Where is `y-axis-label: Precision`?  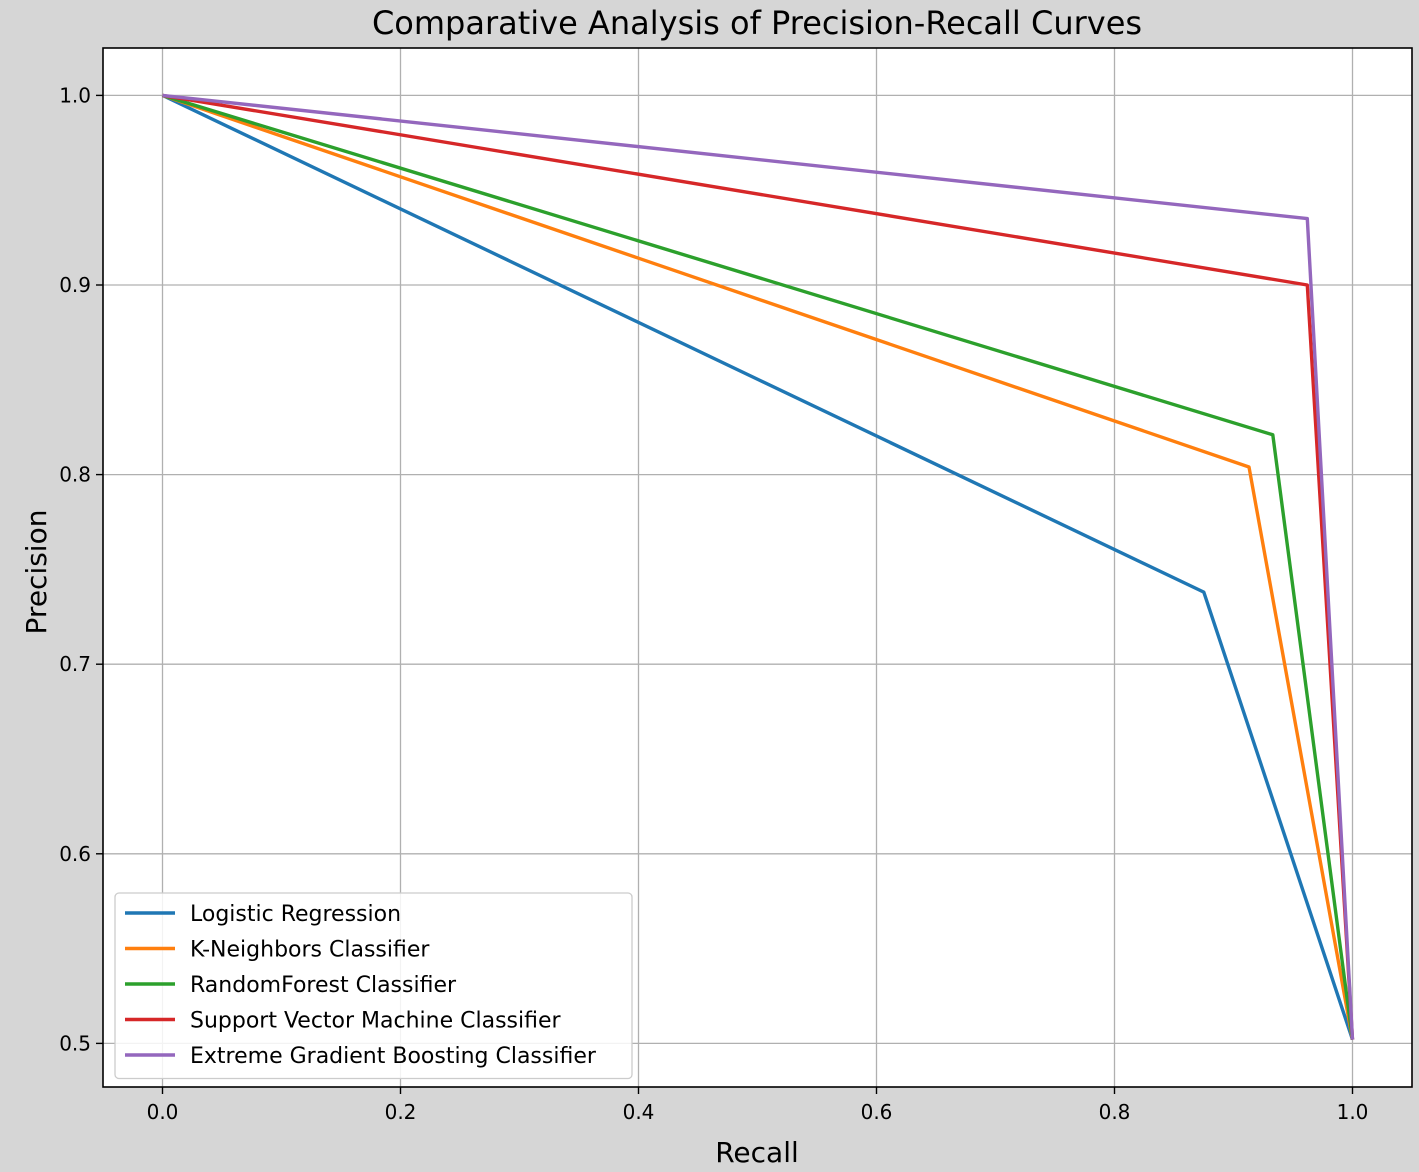
y-axis-label: Precision is located at coordinates (36, 572).